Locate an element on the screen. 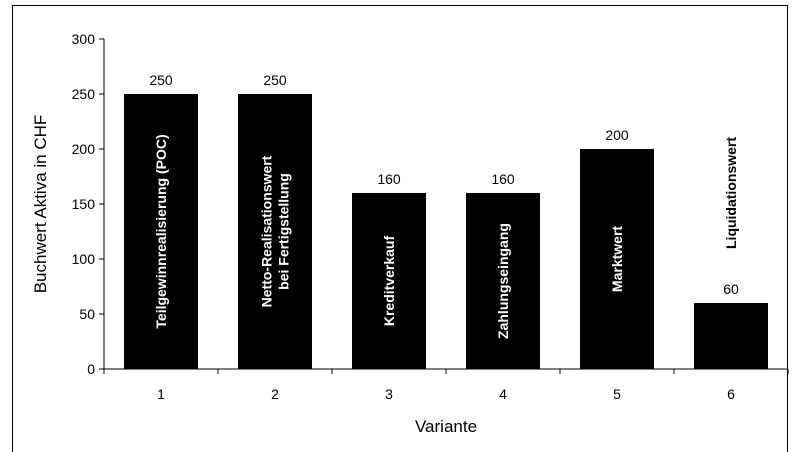  x-tick-label: 5 is located at coordinates (617, 394).